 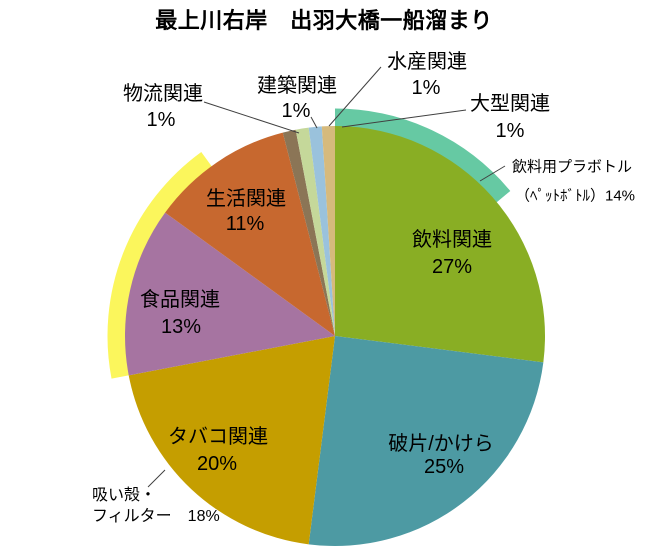 What do you see at coordinates (444, 467) in the screenshot?
I see `slice-pct-fragments: 25%` at bounding box center [444, 467].